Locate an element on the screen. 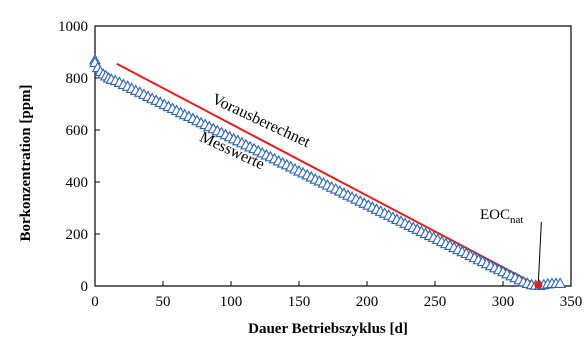 The image size is (587, 338). measured-point is located at coordinates (560, 282).